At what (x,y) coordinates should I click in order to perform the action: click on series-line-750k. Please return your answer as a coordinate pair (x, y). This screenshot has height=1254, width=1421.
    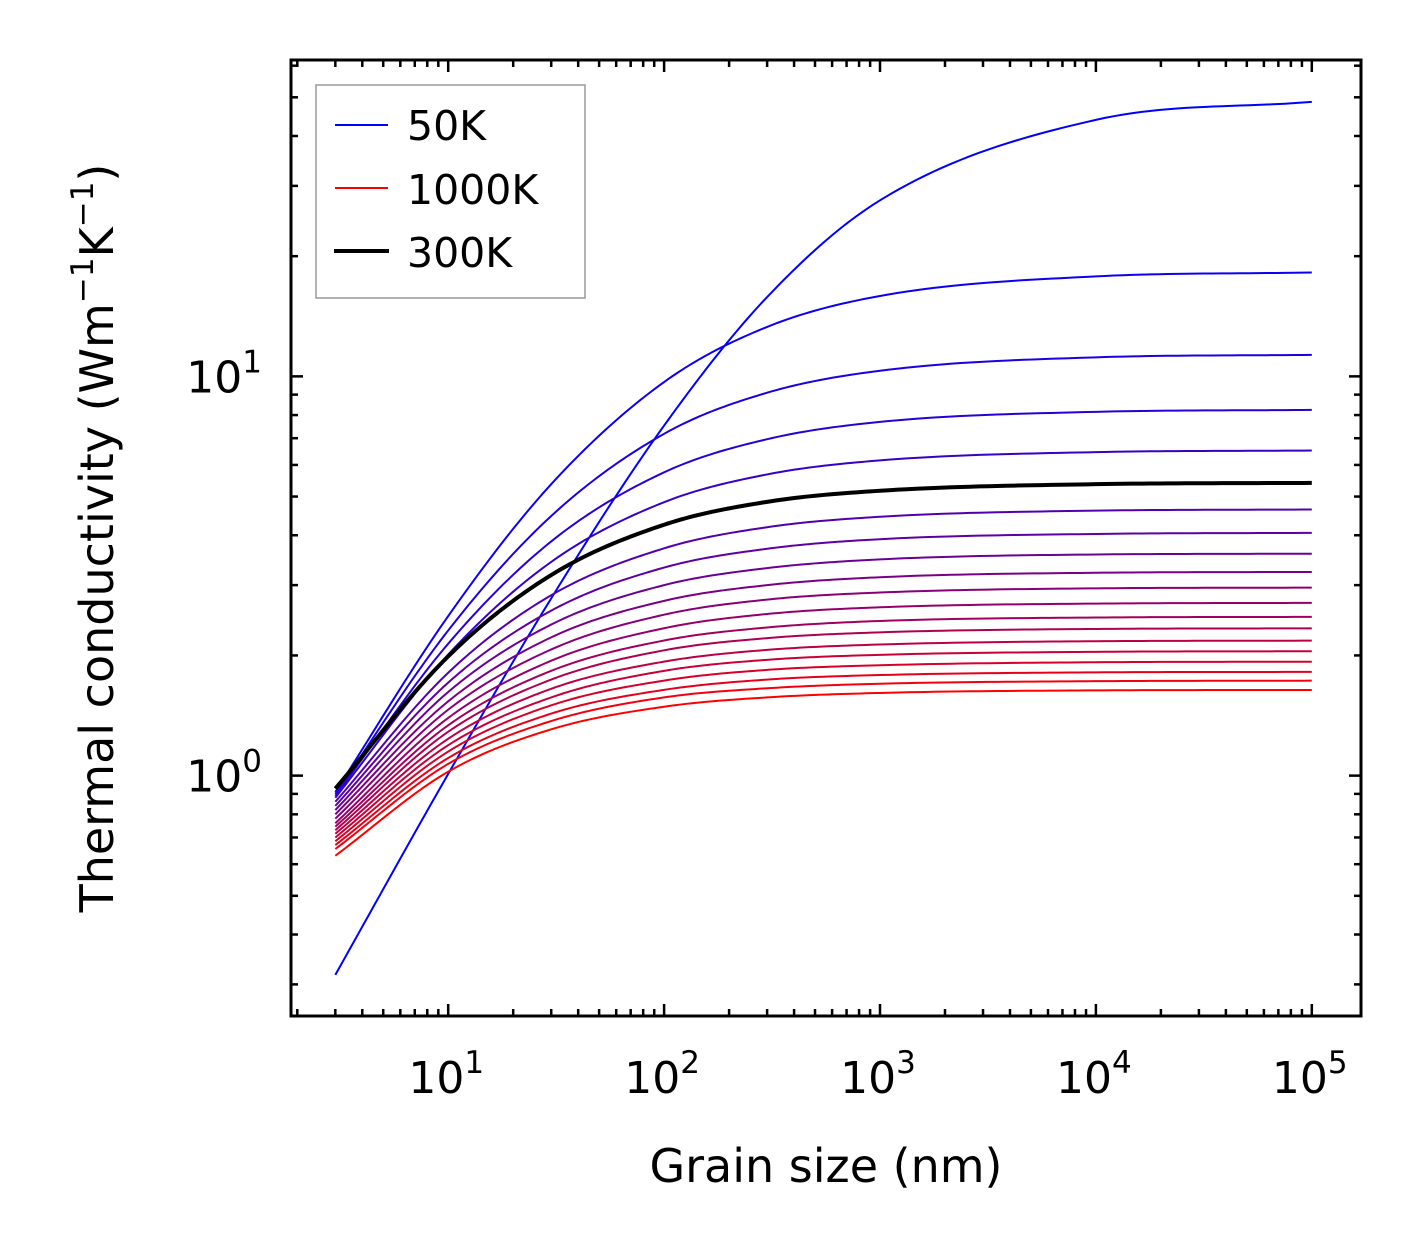
    Looking at the image, I should click on (823, 737).